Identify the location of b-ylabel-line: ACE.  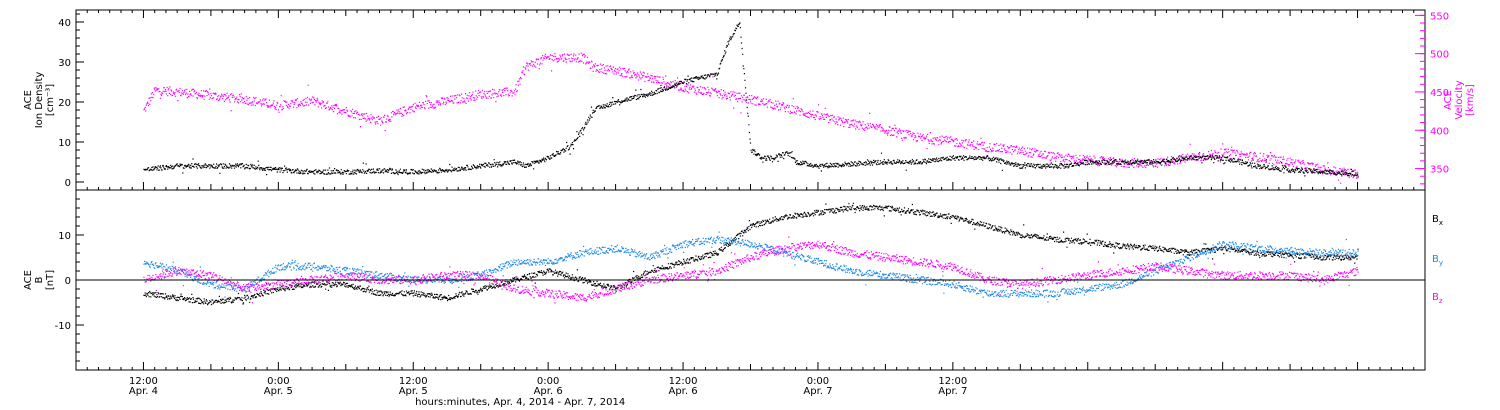
(28, 280).